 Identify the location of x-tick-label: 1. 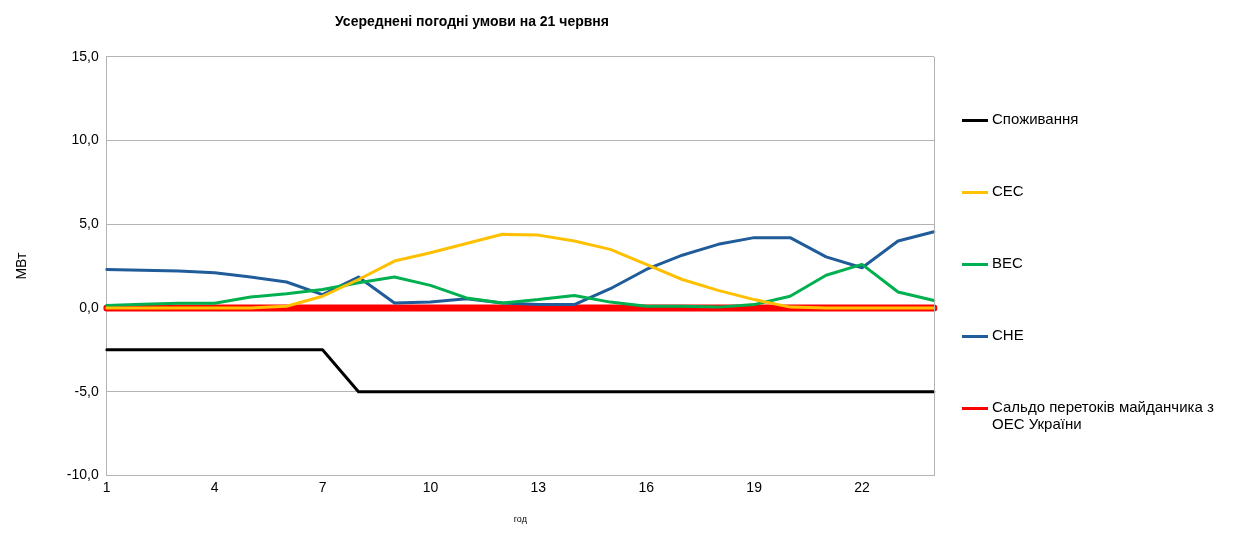
(106, 486).